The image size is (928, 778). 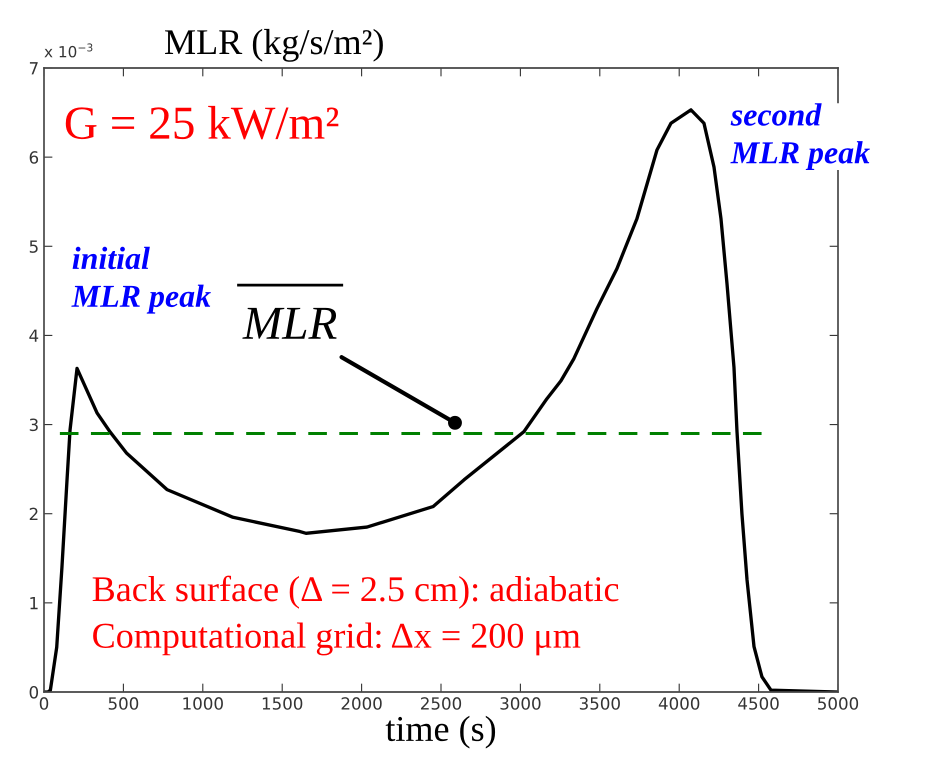 I want to click on annotation: Back surface (Δ = 2.5 cm): adiabatic, so click(x=355, y=592).